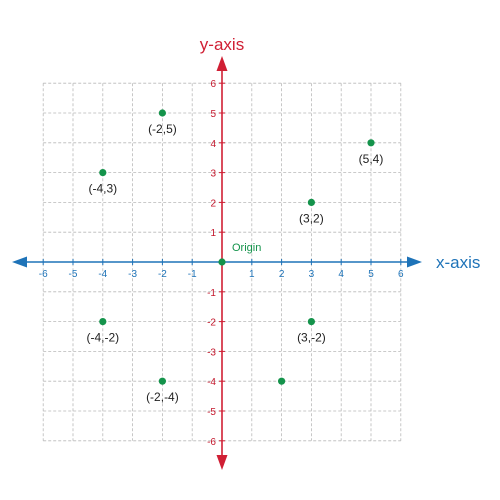 This screenshot has height=500, width=500. I want to click on x-tick-label: -6, so click(43, 274).